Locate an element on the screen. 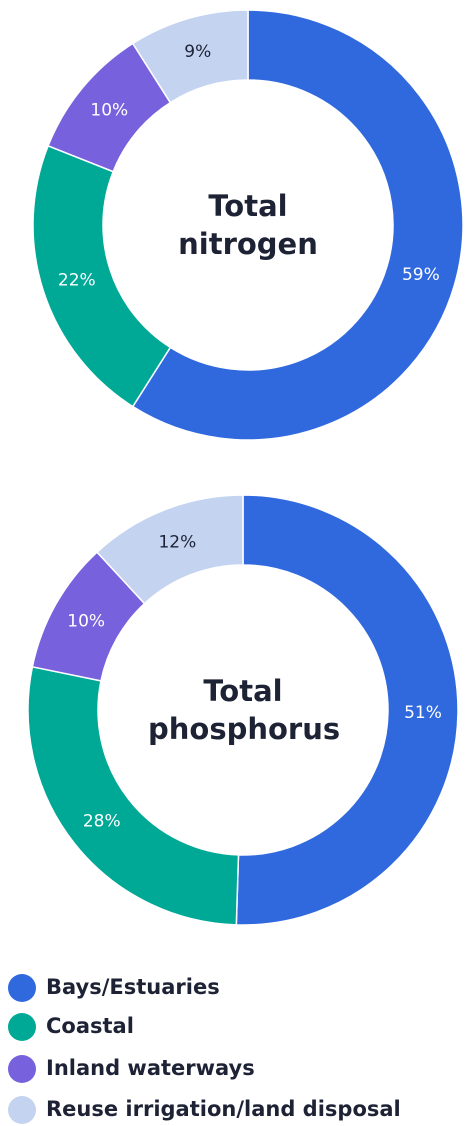 This screenshot has width=474, height=1126. segment-label: 59% is located at coordinates (421, 275).